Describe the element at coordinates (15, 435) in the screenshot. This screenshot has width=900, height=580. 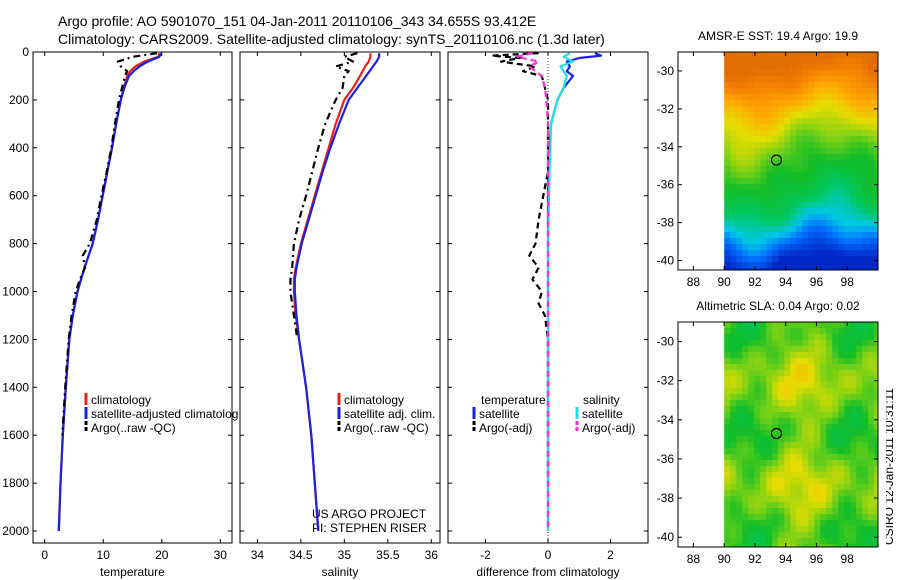
I see `depth-tick-label: 1600` at that location.